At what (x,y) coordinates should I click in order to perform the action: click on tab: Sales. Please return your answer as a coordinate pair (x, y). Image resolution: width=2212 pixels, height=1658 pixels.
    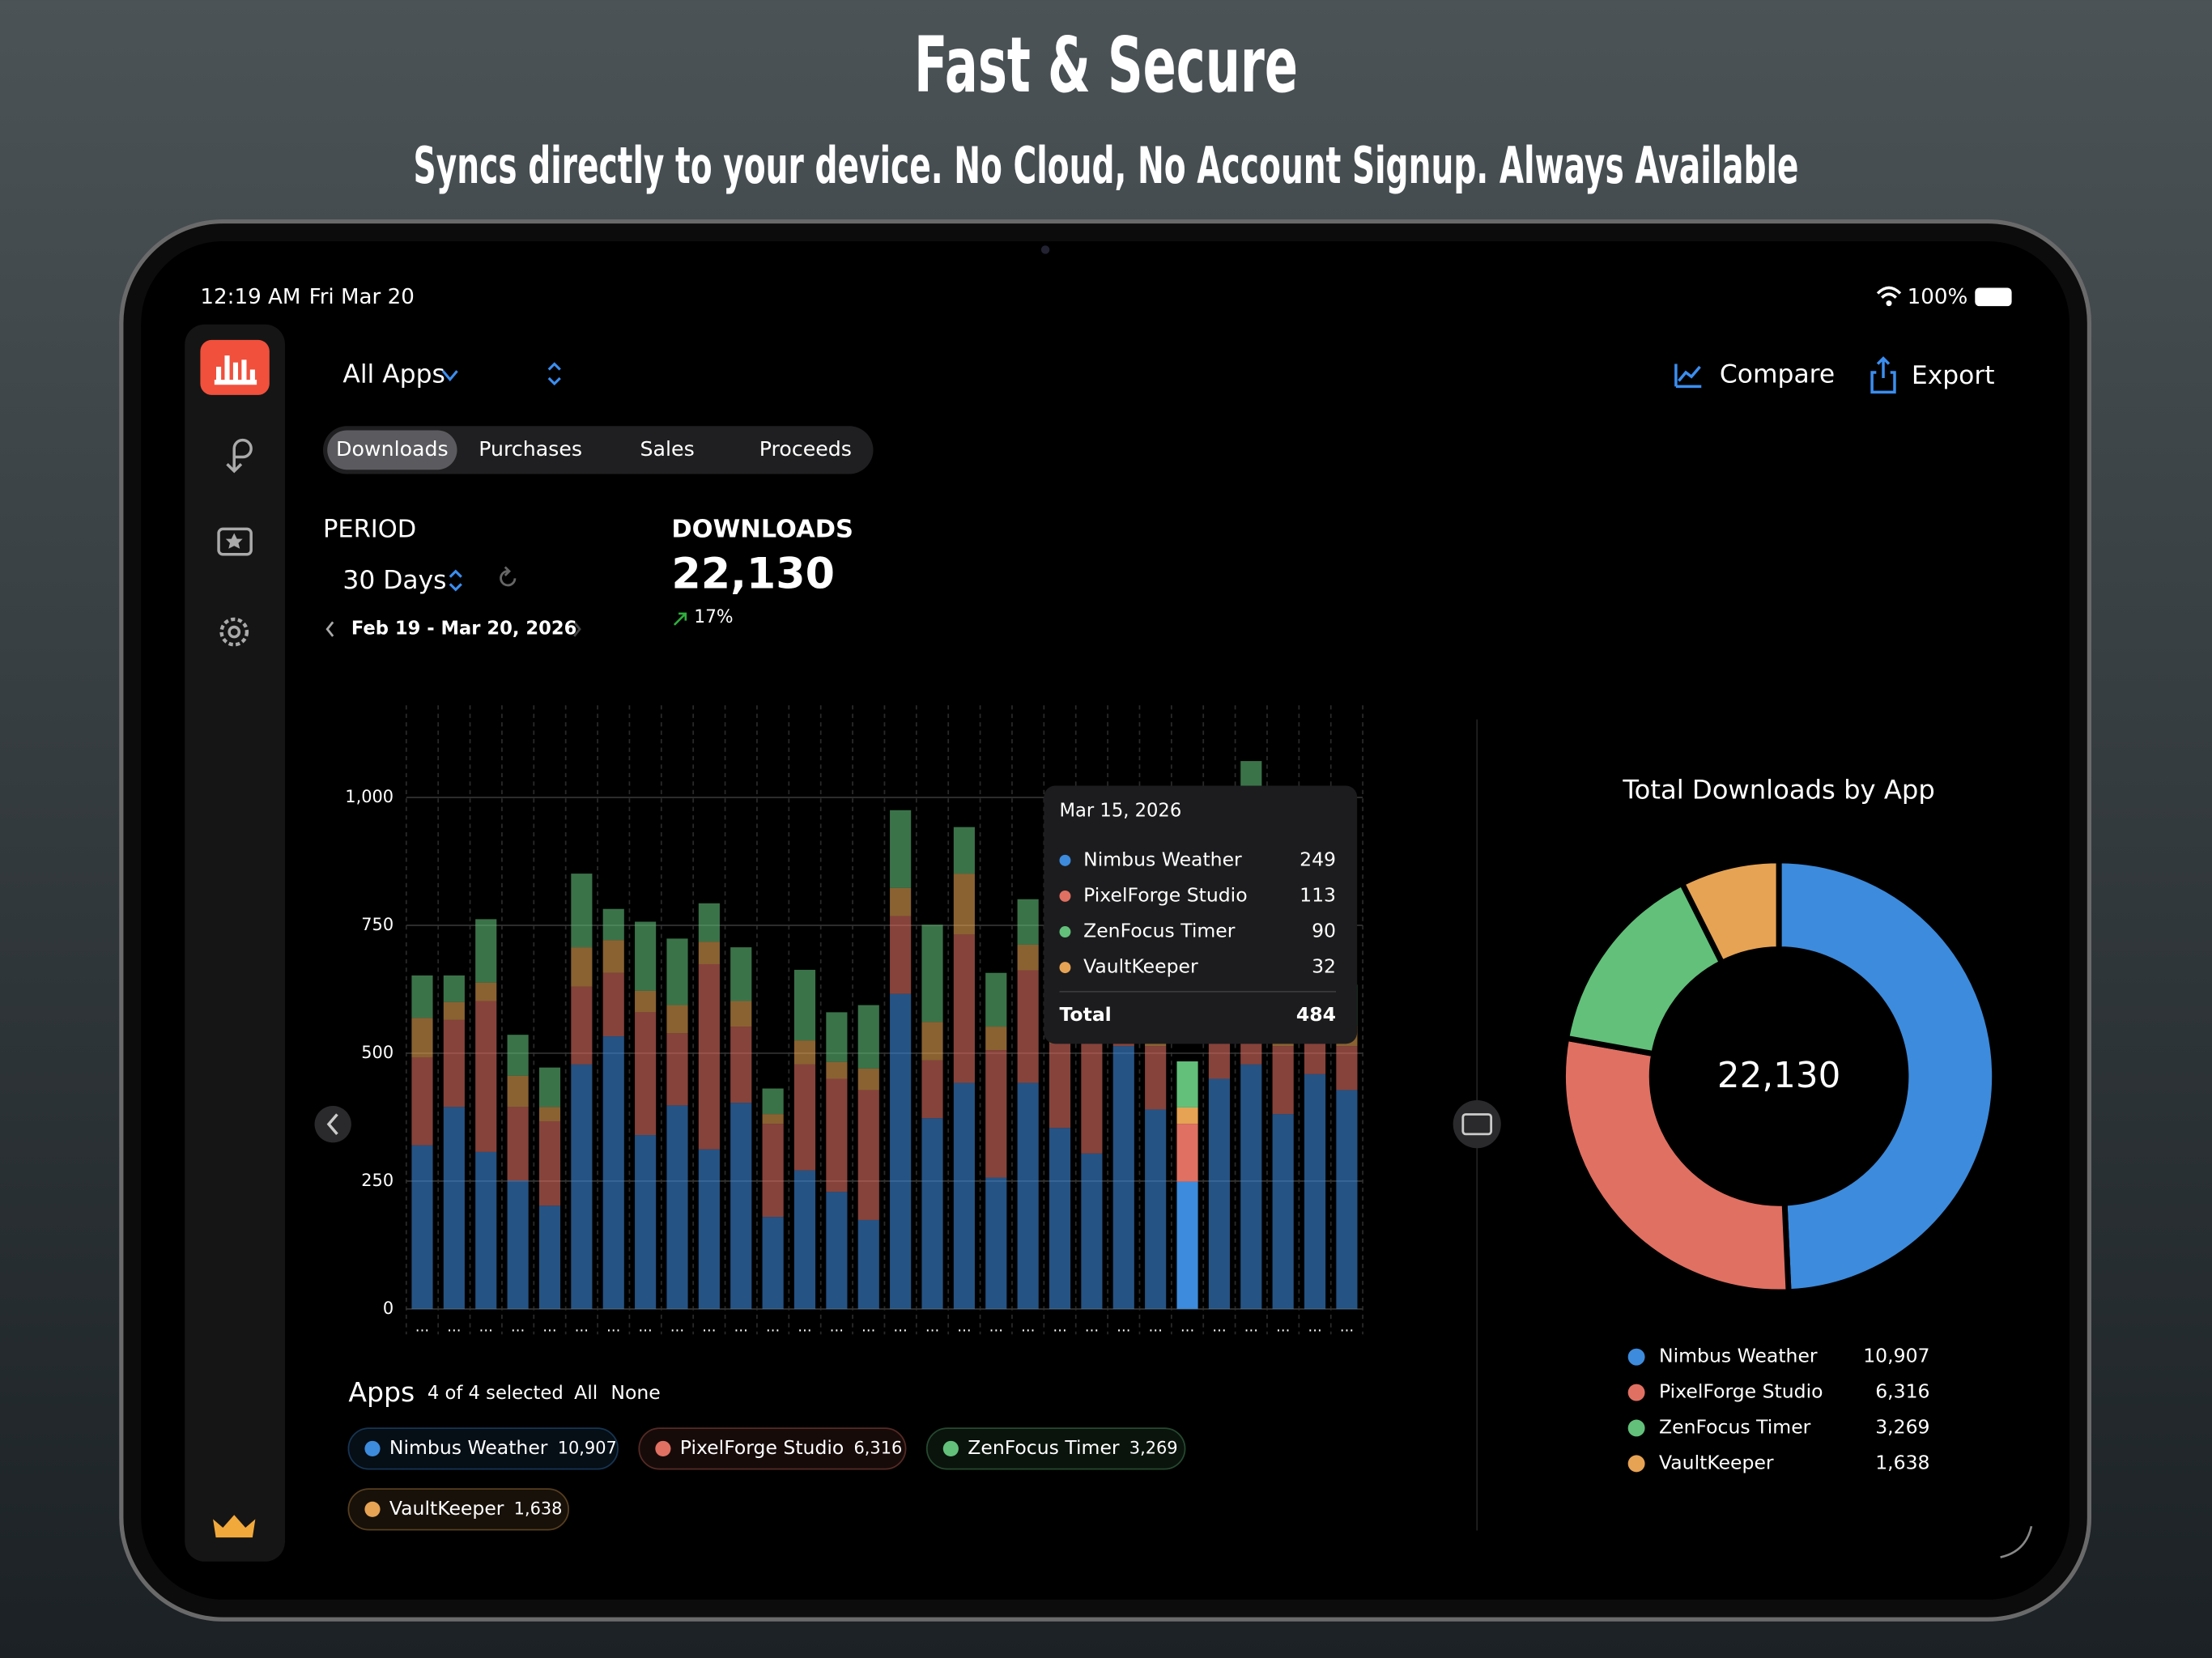
    Looking at the image, I should click on (668, 449).